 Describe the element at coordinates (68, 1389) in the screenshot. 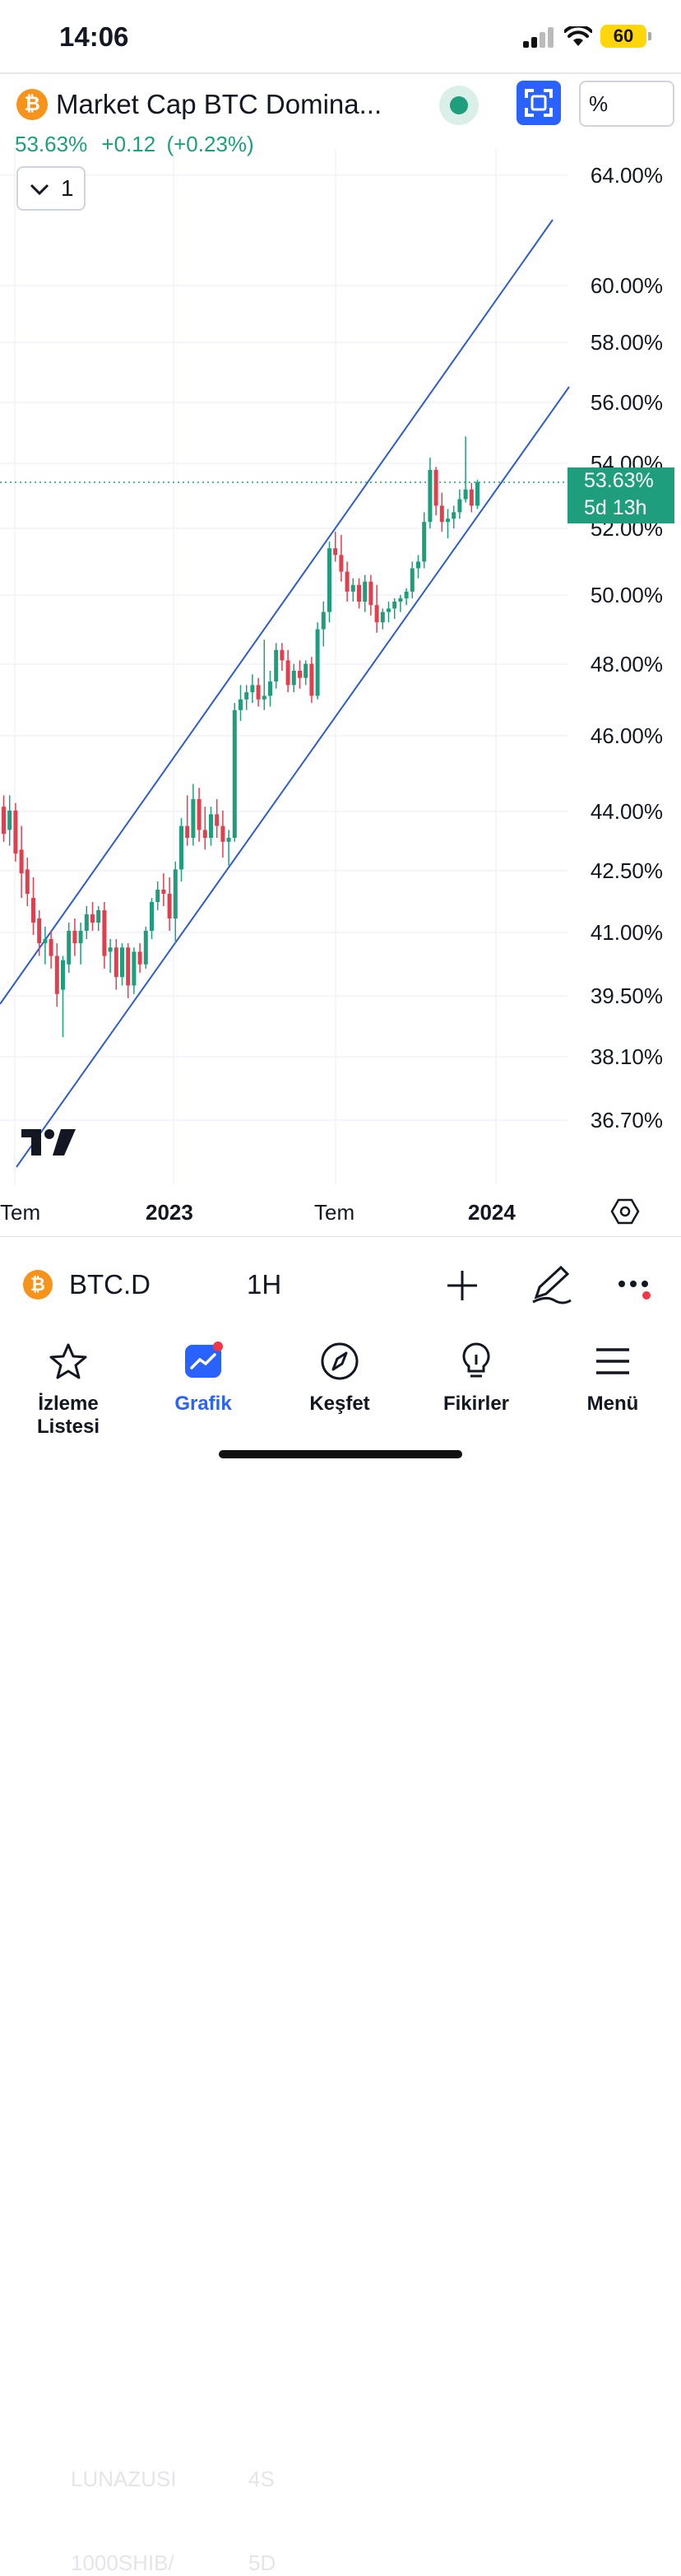

I see `nav-watchlist: İzleme Listesi` at that location.